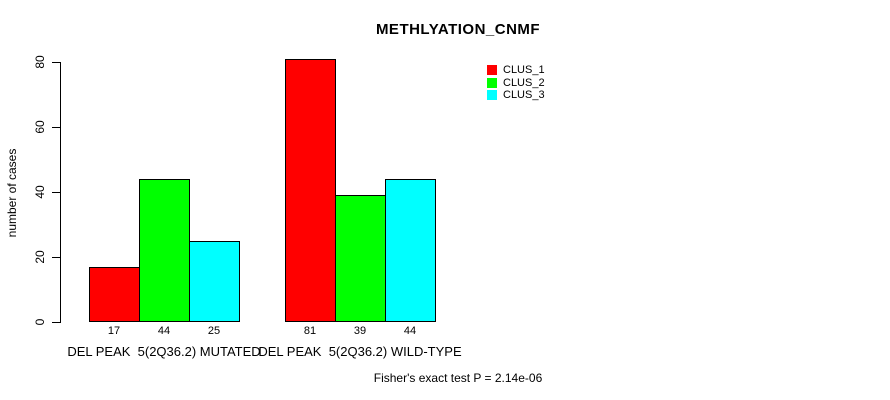 This screenshot has width=890, height=400. What do you see at coordinates (40, 322) in the screenshot?
I see `y-axis-tick-label: 0` at bounding box center [40, 322].